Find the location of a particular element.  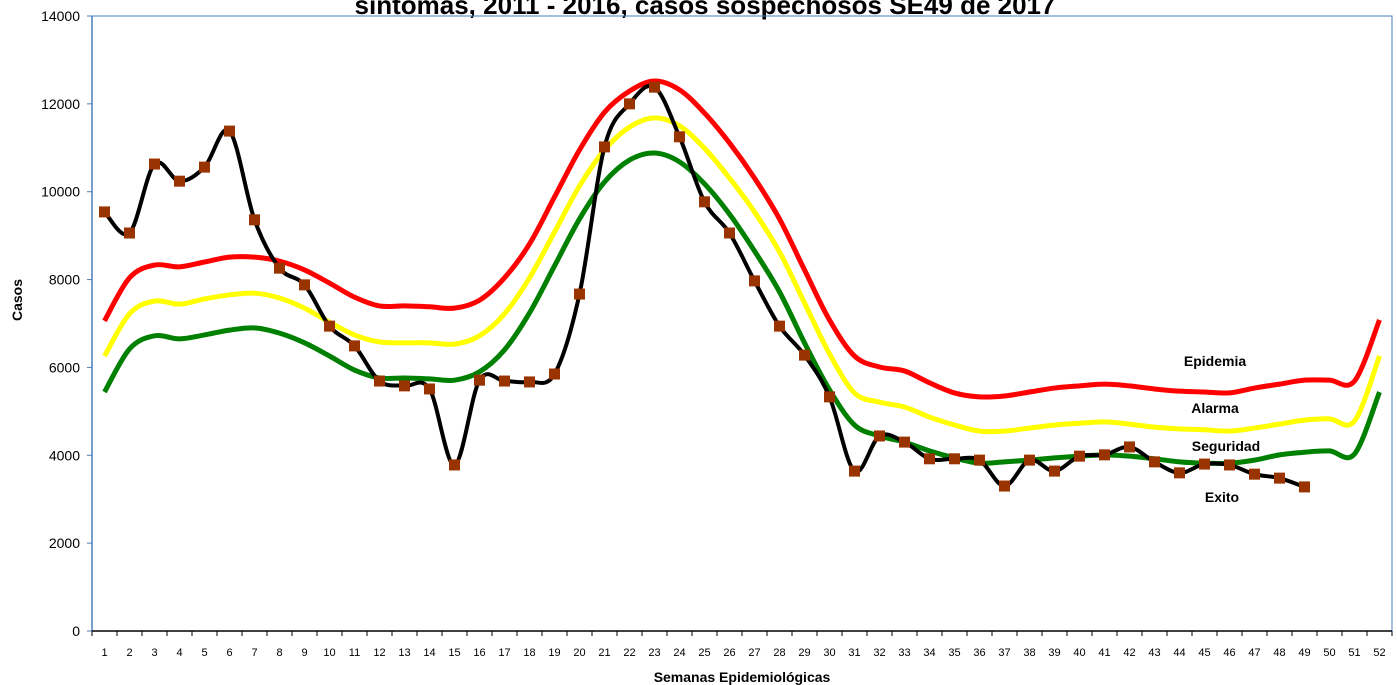

x-tick-label: 3 is located at coordinates (154, 653).